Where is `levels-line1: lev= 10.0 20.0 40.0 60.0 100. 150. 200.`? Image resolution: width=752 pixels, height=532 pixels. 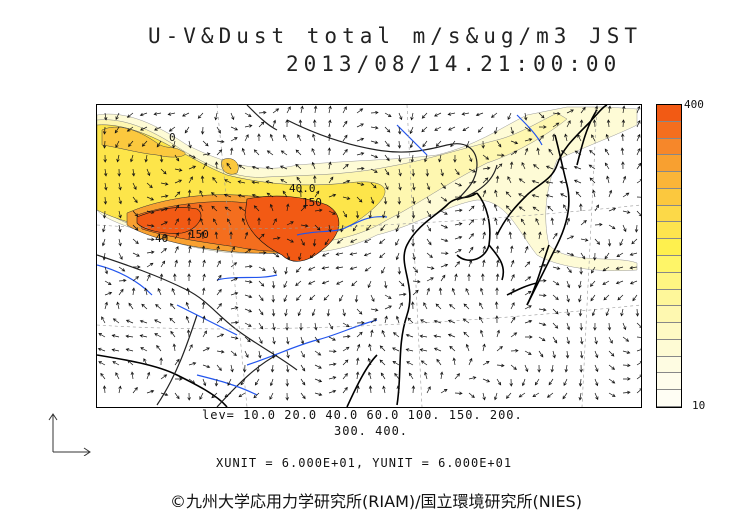 levels-line1: lev= 10.0 20.0 40.0 60.0 100. 150. 200. is located at coordinates (362, 415).